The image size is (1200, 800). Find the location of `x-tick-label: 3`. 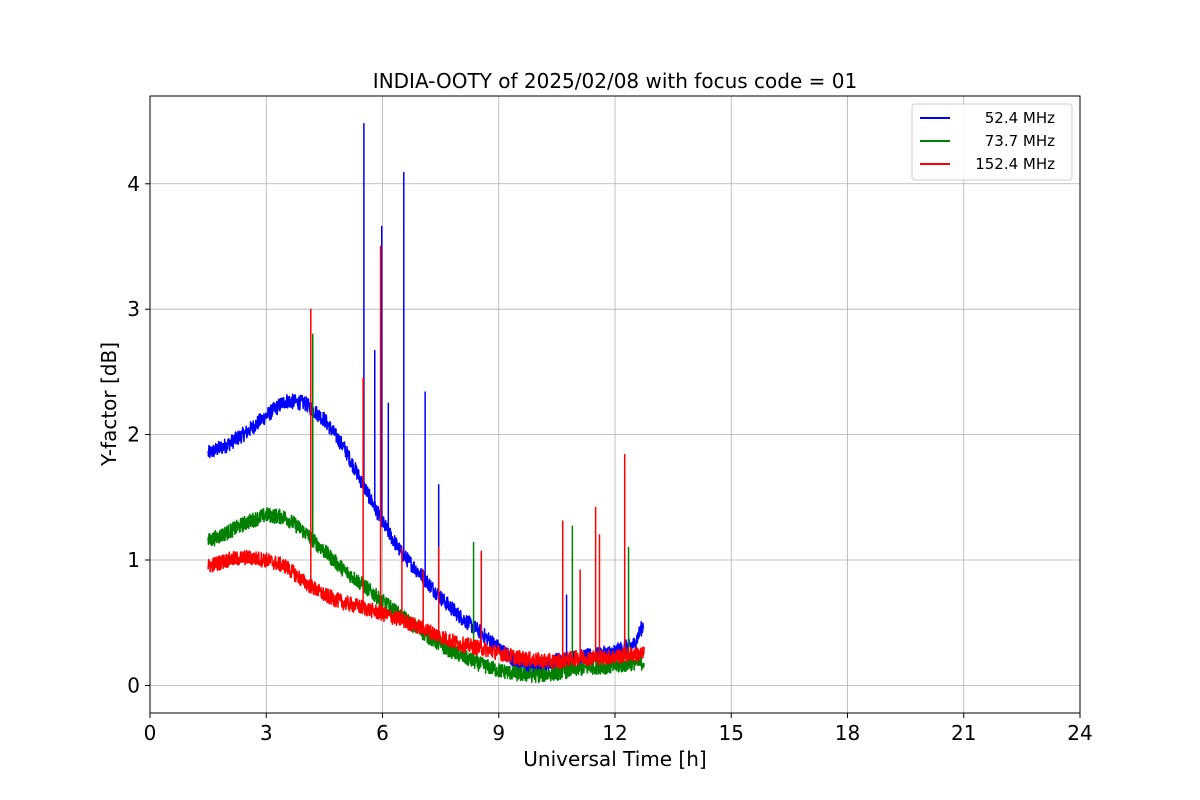

x-tick-label: 3 is located at coordinates (266, 733).